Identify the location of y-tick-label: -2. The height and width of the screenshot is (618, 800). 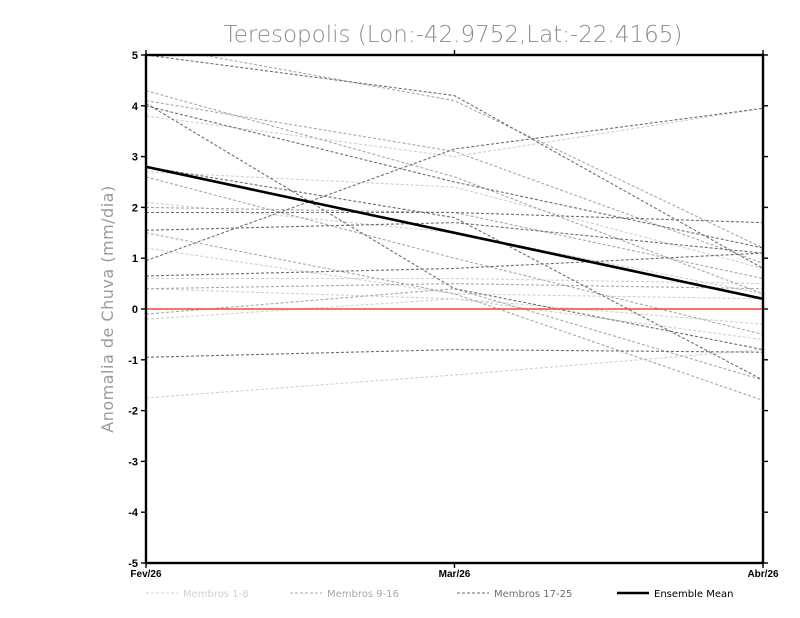
(133, 412).